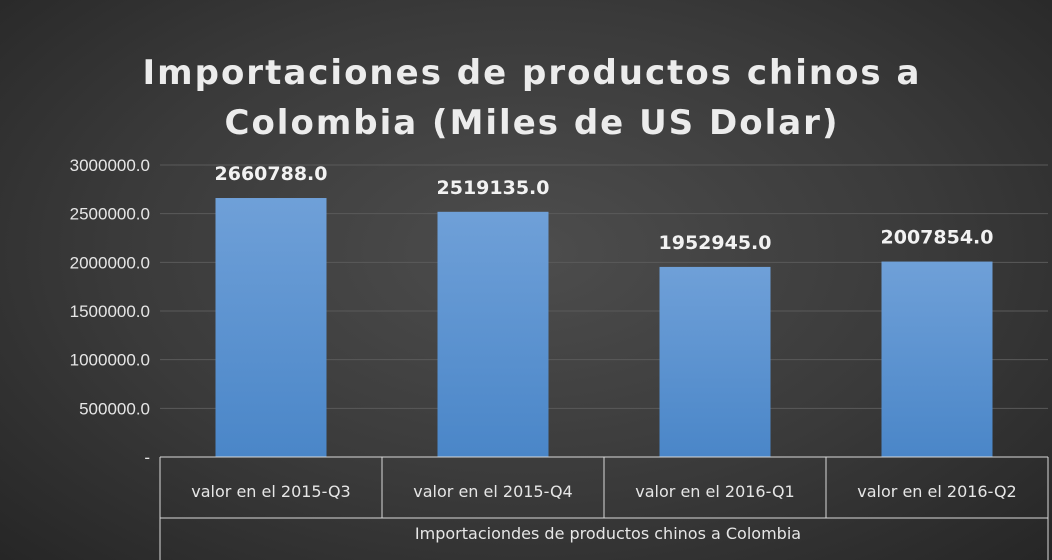 The height and width of the screenshot is (560, 1052). Describe the element at coordinates (114, 408) in the screenshot. I see `y-tick-label: 500000.0` at that location.